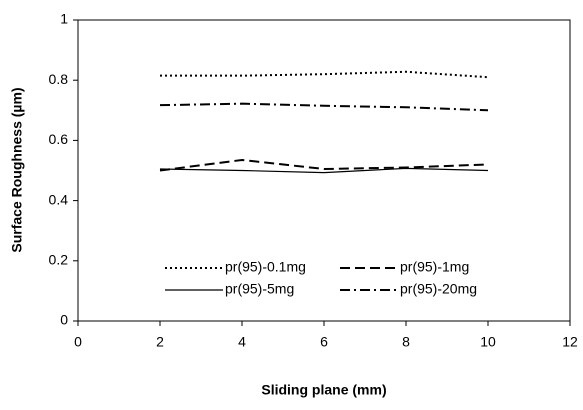 The width and height of the screenshot is (583, 410). What do you see at coordinates (64, 19) in the screenshot?
I see `y-tick-label: 1` at bounding box center [64, 19].